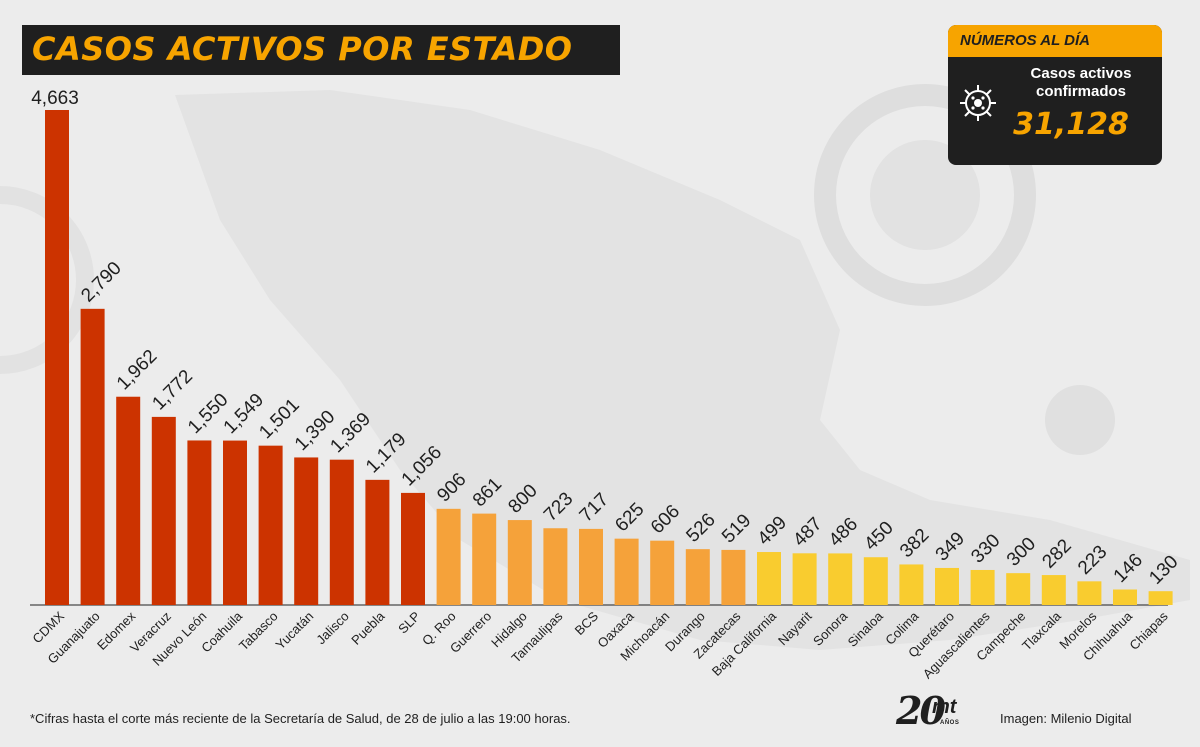  Describe the element at coordinates (985, 548) in the screenshot. I see `value-label-26: 330` at that location.